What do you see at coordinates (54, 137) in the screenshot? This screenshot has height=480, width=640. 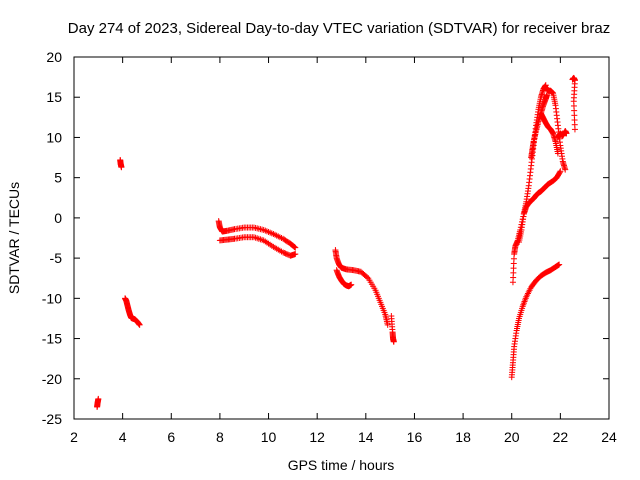 I see `y-tick-label: 10` at bounding box center [54, 137].